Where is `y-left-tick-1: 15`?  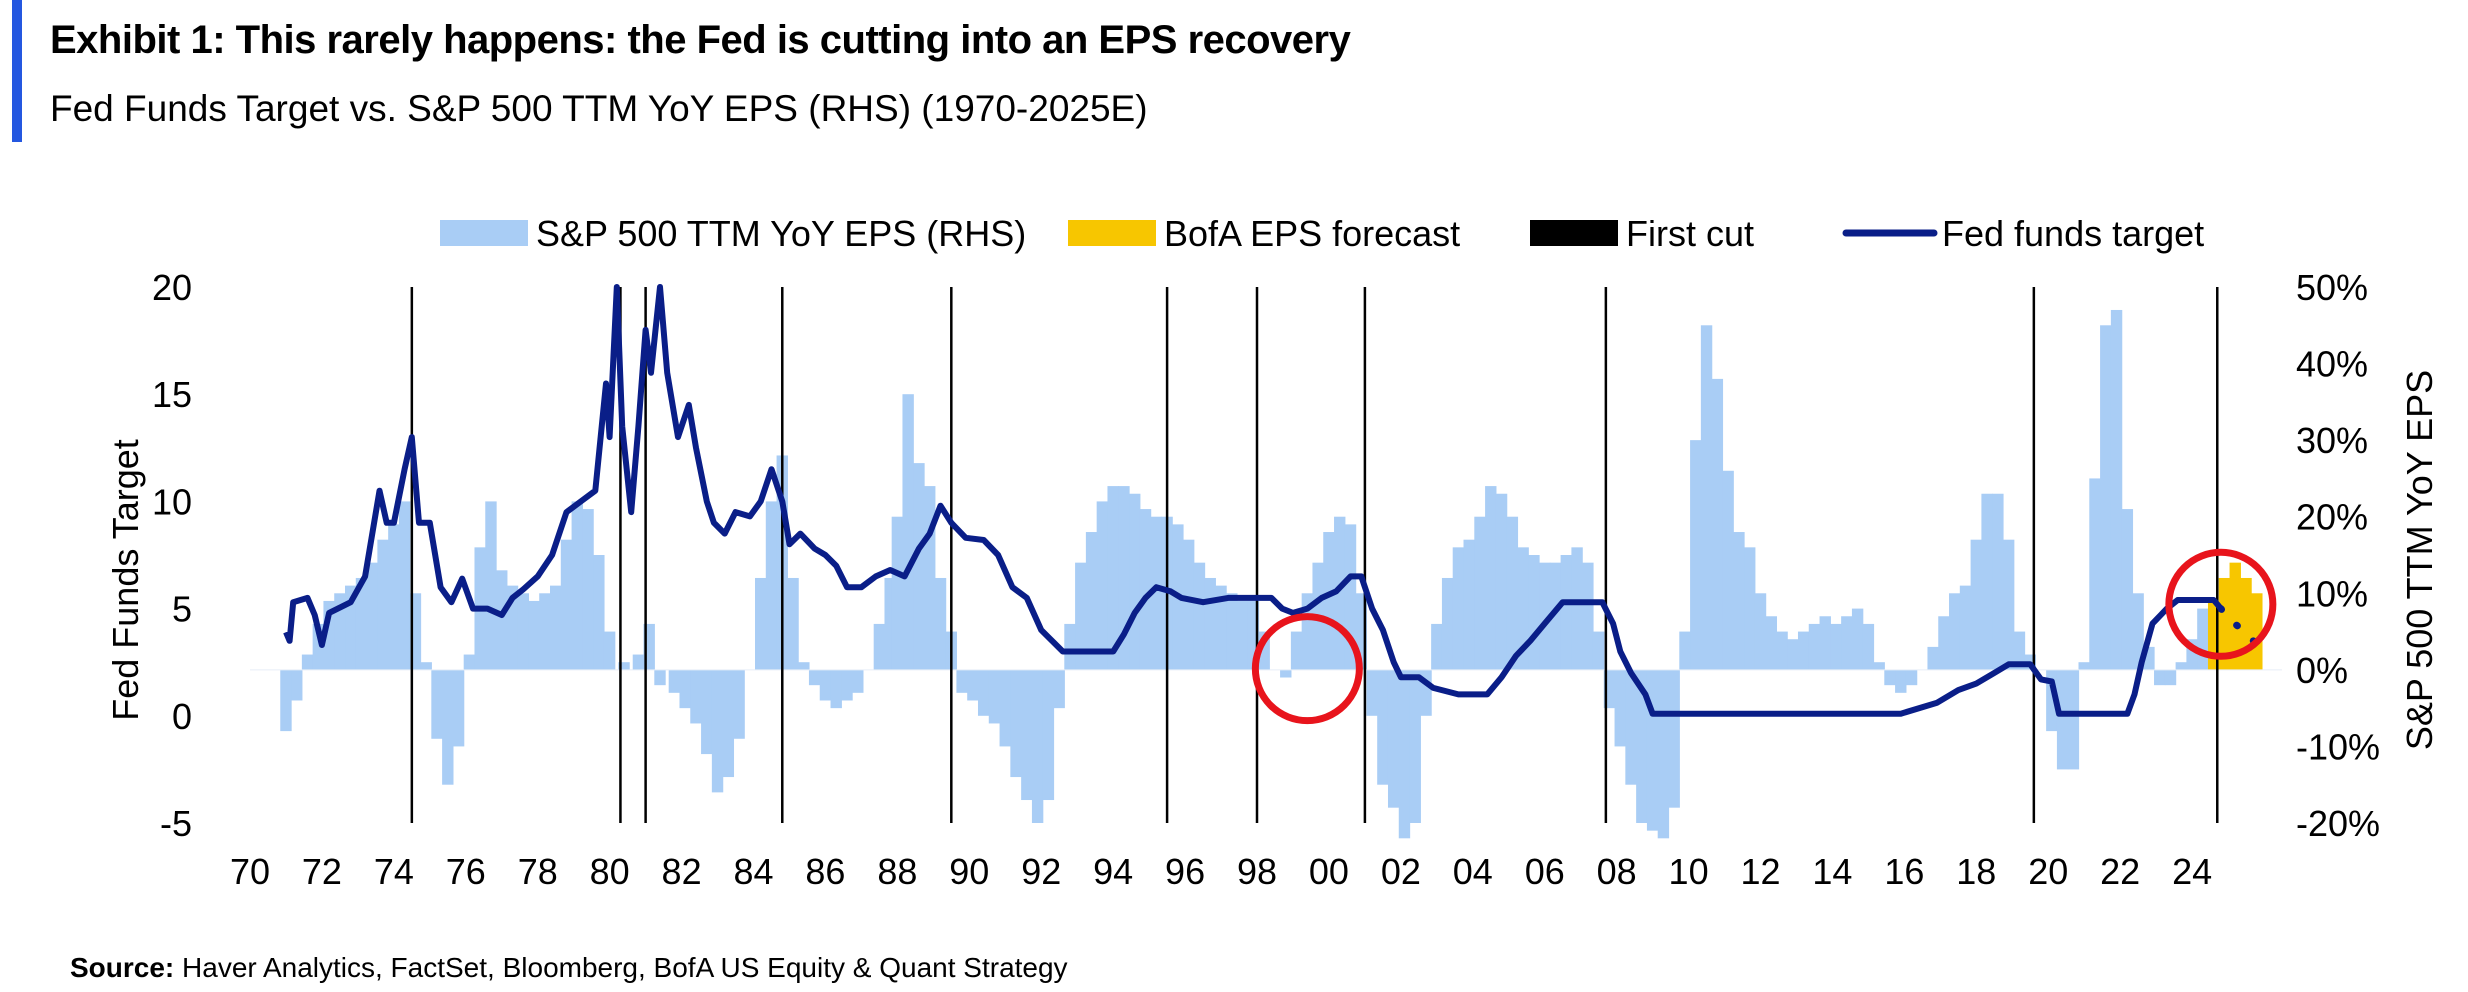
y-left-tick-1: 15 is located at coordinates (172, 394).